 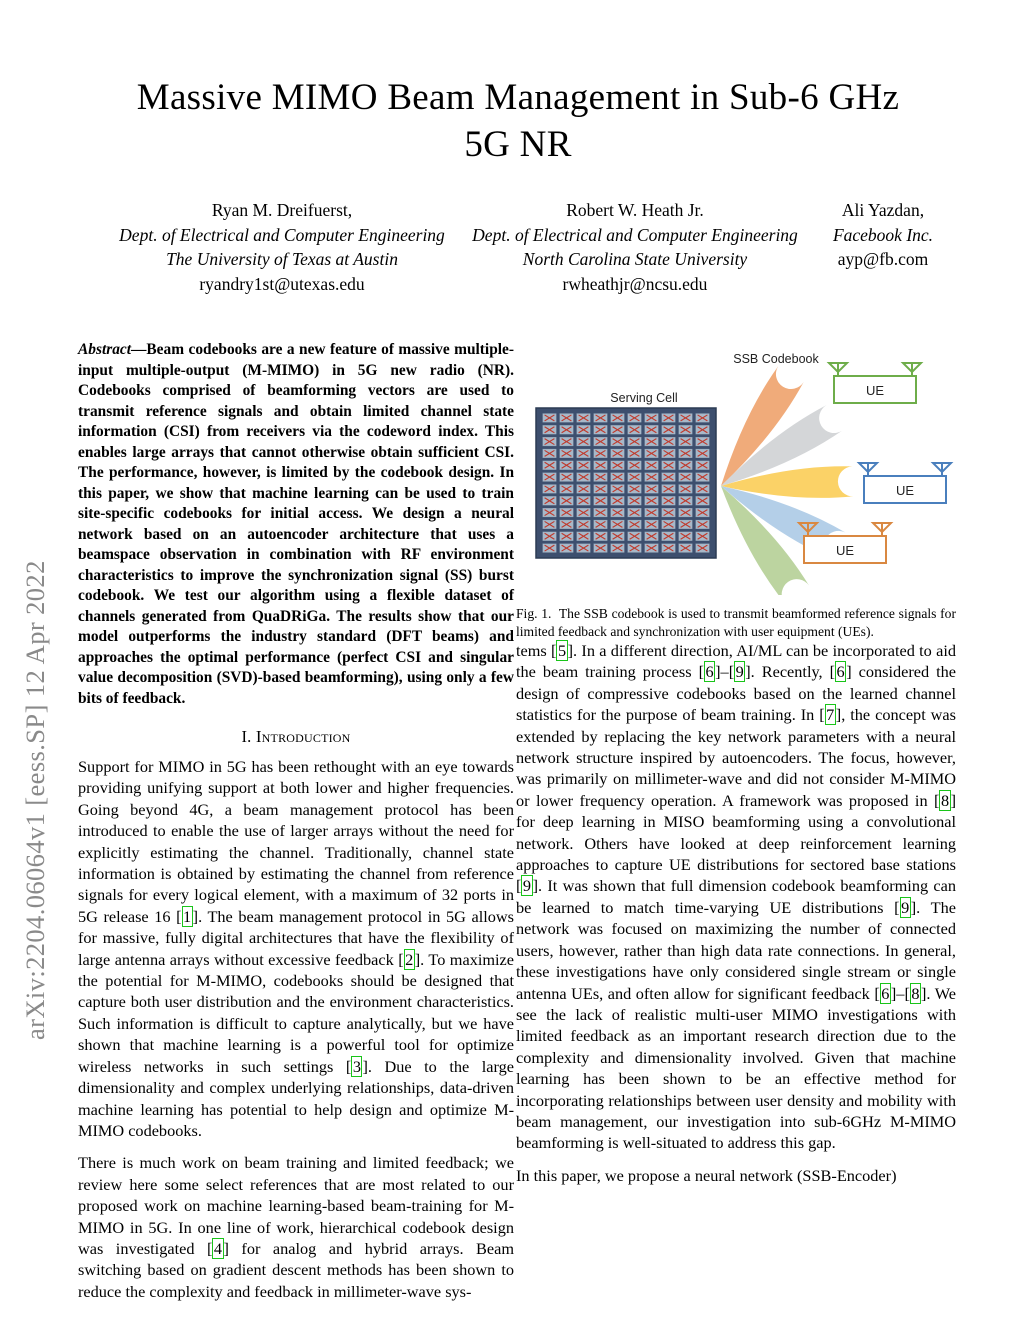 What do you see at coordinates (883, 210) in the screenshot?
I see `author-name: Ali Yazdan,` at bounding box center [883, 210].